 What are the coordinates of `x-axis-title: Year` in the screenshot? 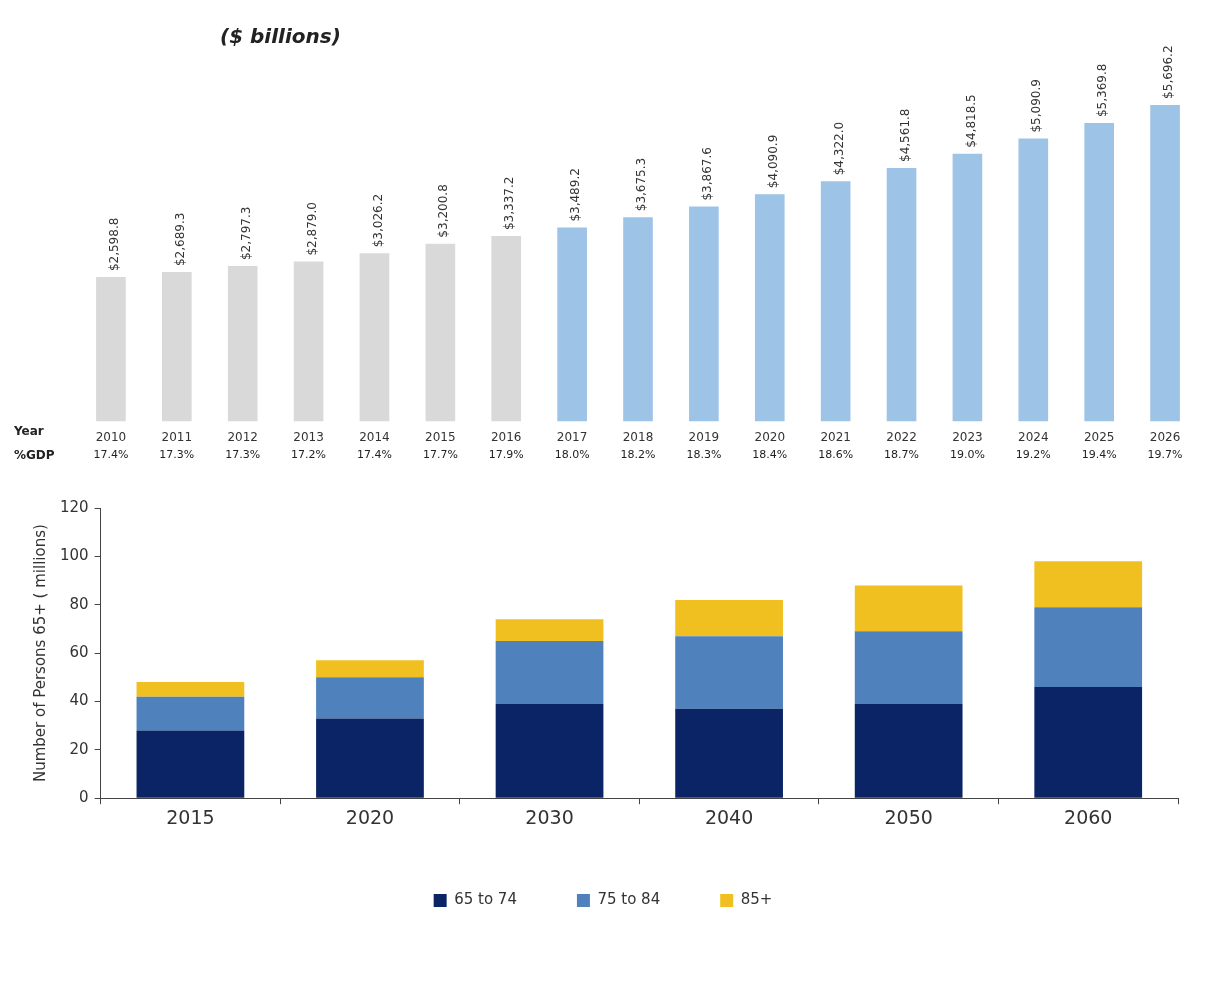 It's located at (28, 430).